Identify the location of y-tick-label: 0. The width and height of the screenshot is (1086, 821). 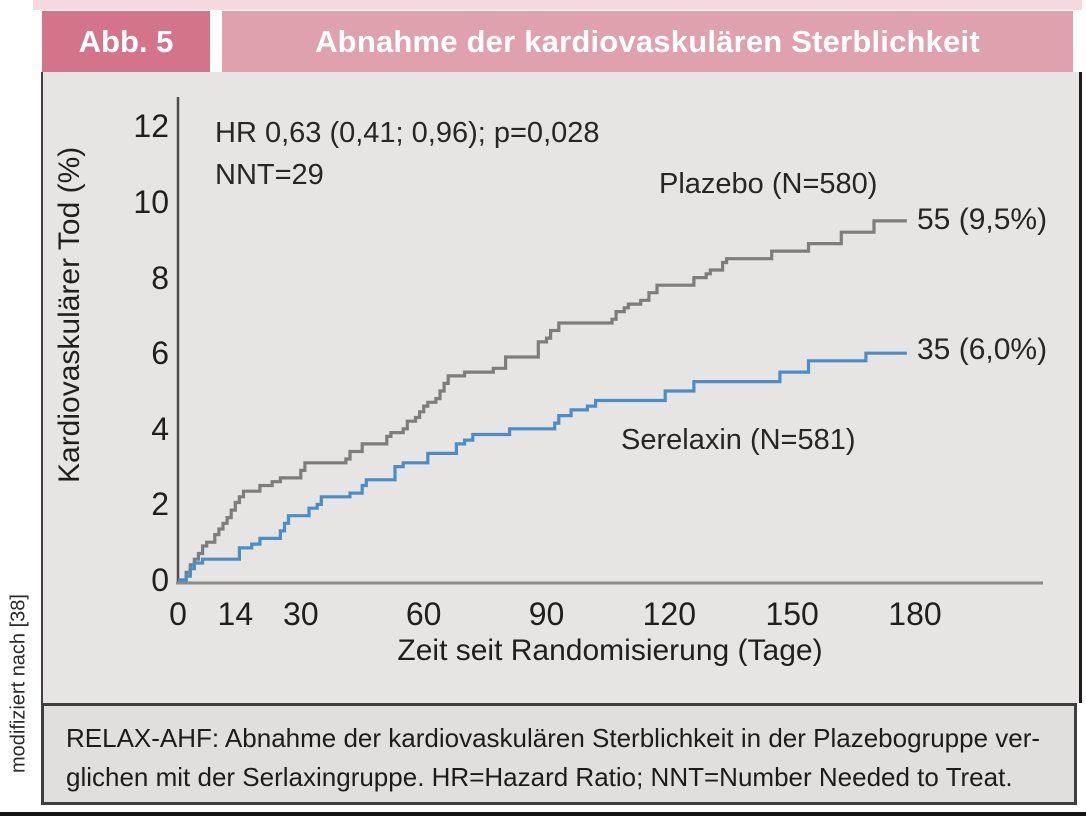
(160, 580).